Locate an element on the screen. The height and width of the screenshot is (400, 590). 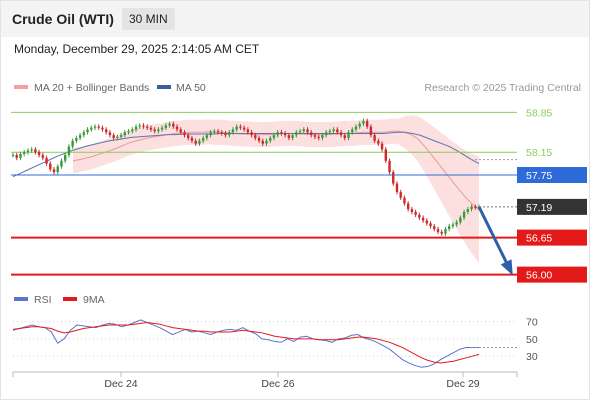
level-label-box-56.00 is located at coordinates (552, 274).